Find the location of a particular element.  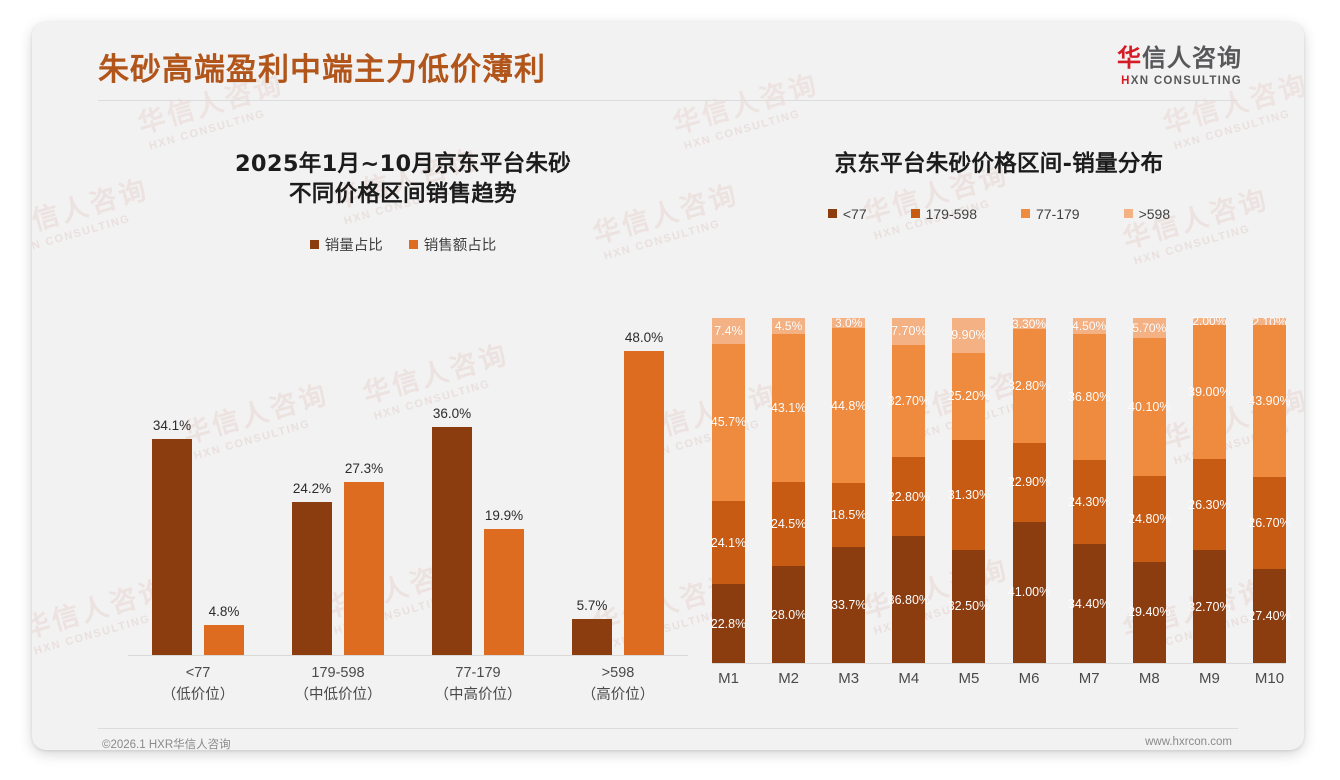

x-axis-label: 179-598 （中低价位） is located at coordinates (338, 684).